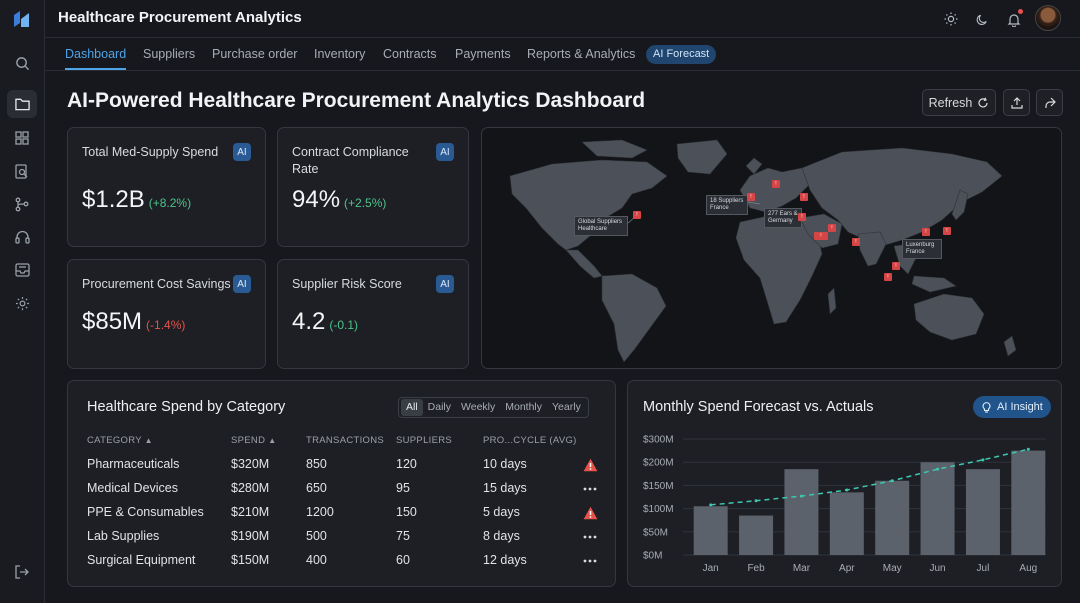 The height and width of the screenshot is (603, 1080). Describe the element at coordinates (658, 486) in the screenshot. I see `y-tick-label: $150M` at that location.